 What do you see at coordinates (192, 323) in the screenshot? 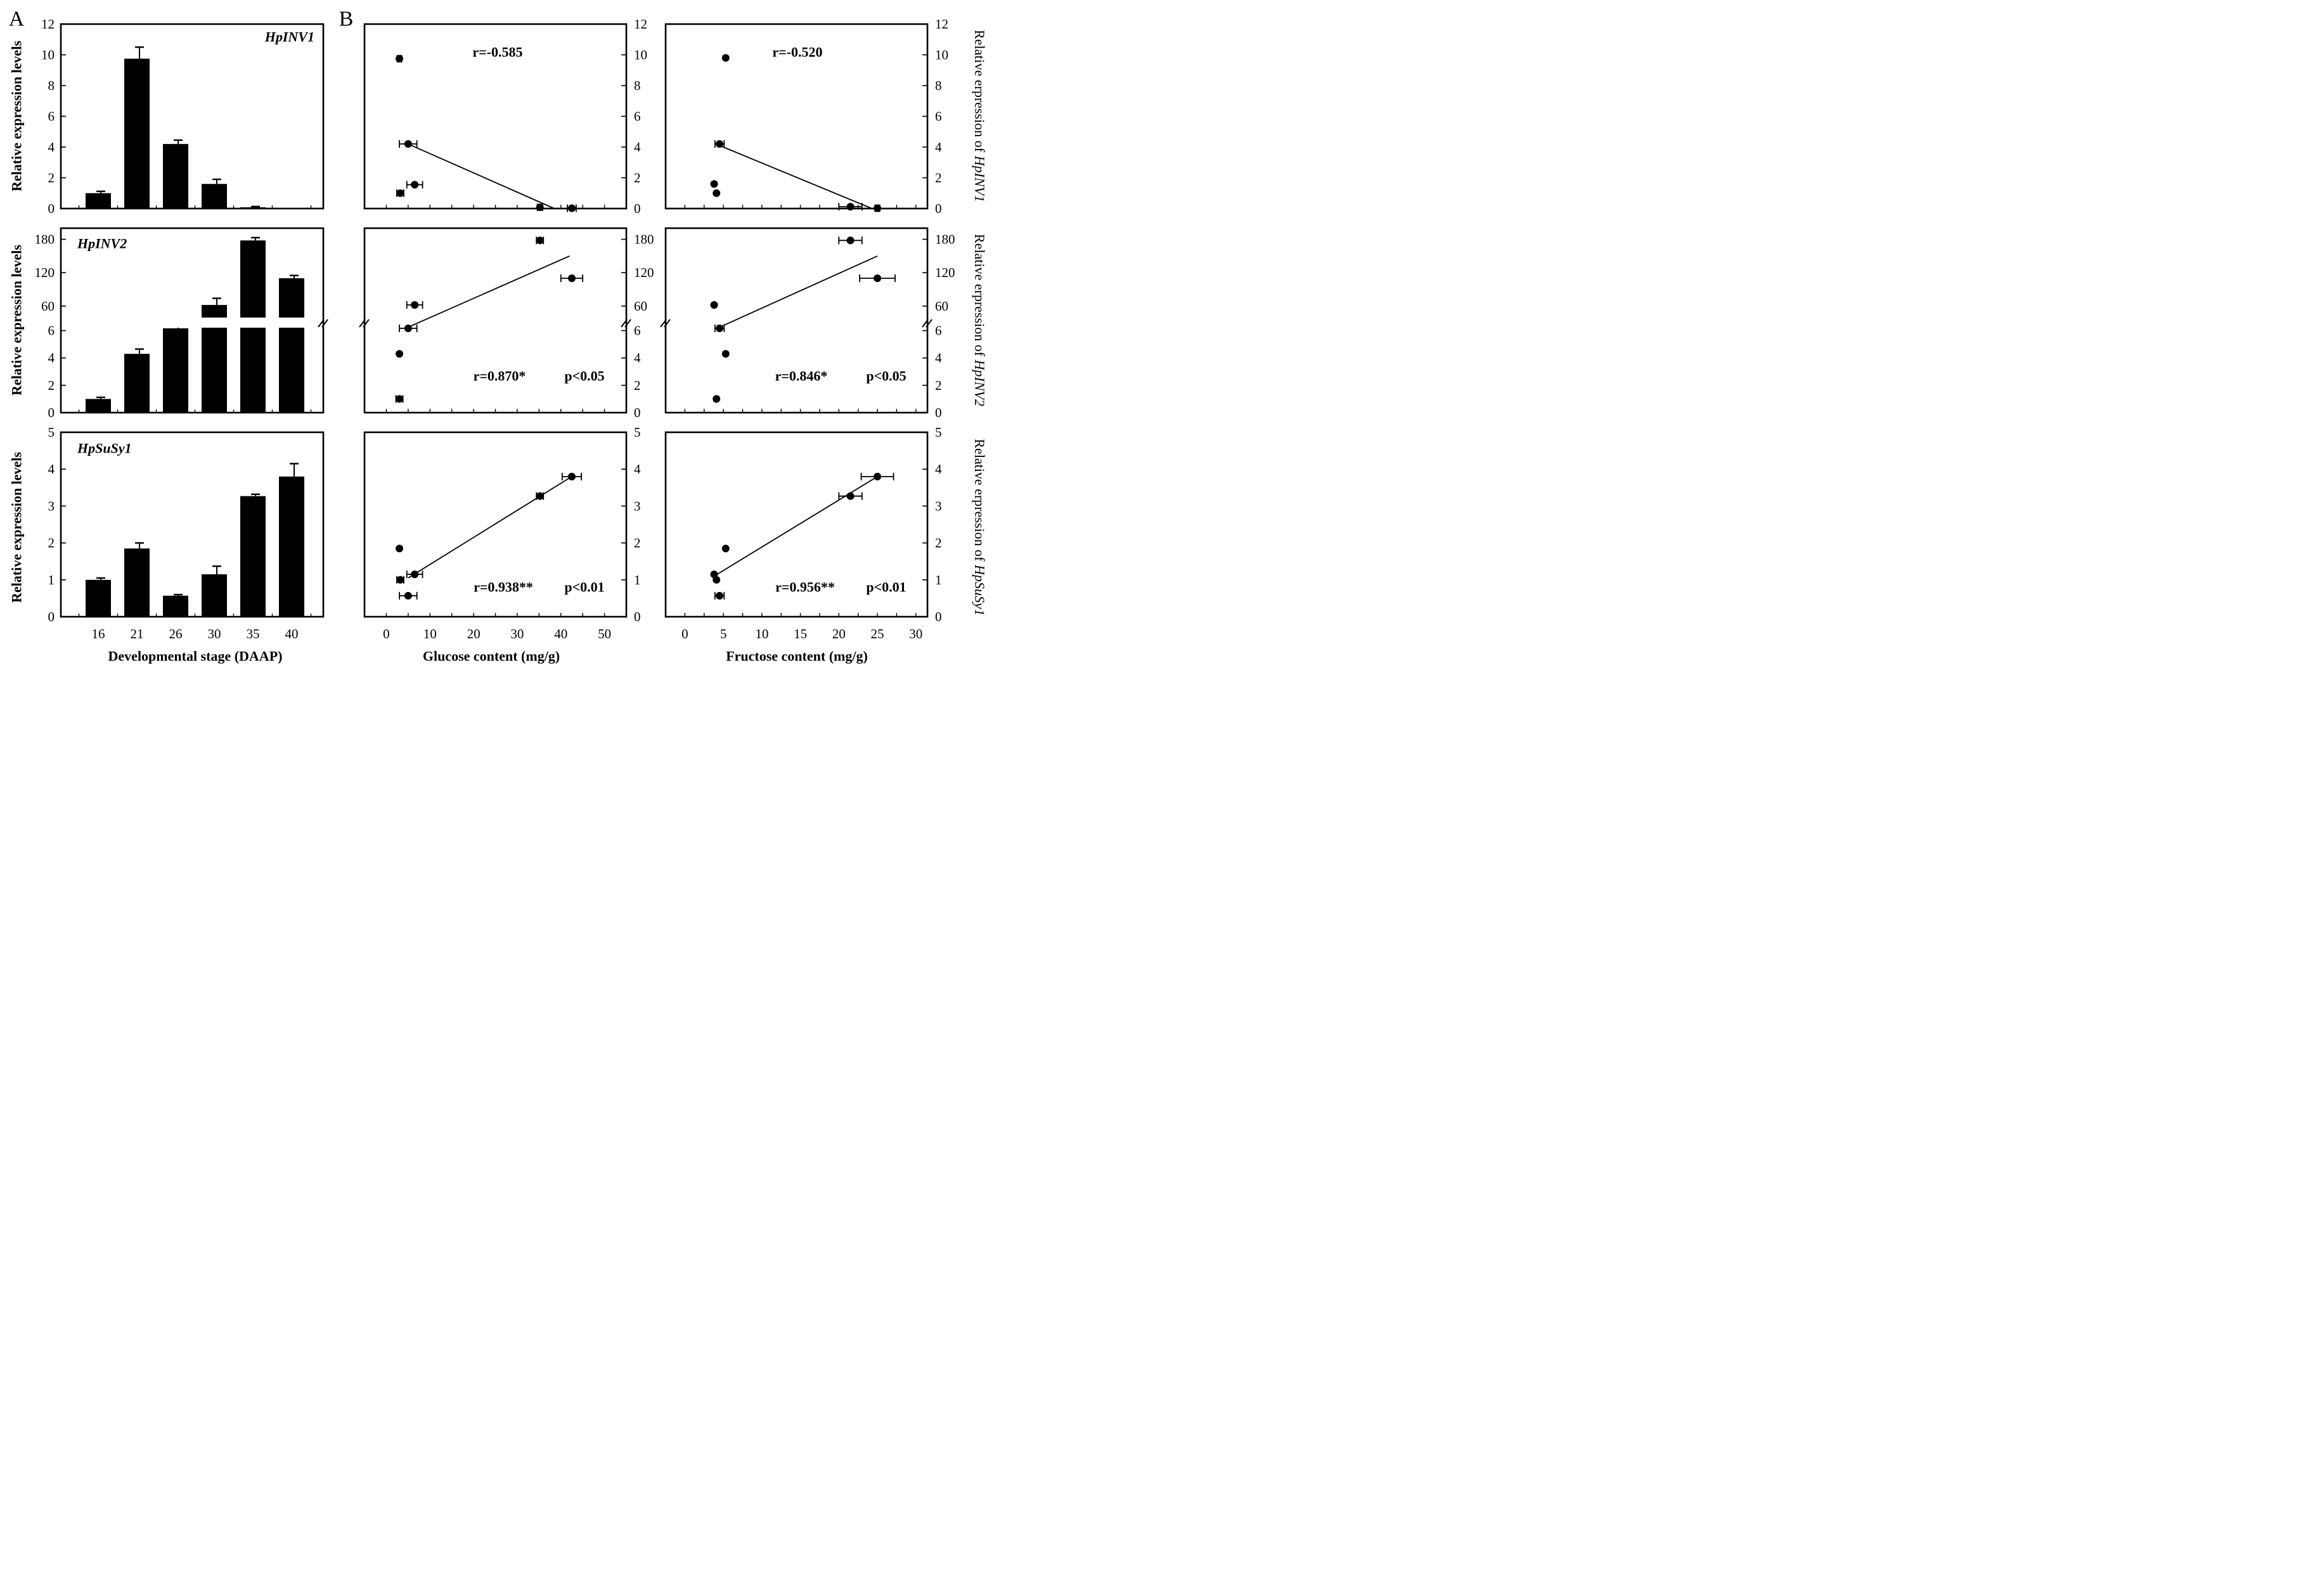
I see `axis-break-gap` at bounding box center [192, 323].